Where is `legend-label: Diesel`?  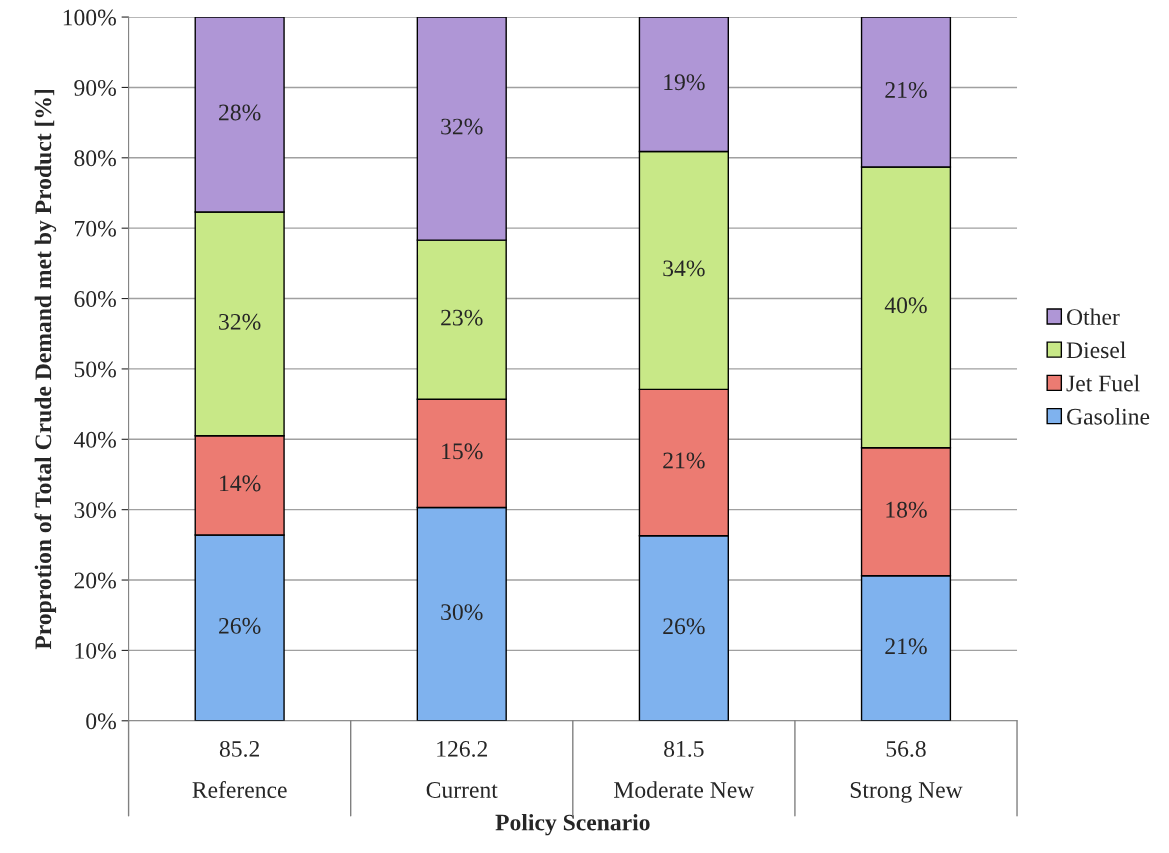 legend-label: Diesel is located at coordinates (1096, 350).